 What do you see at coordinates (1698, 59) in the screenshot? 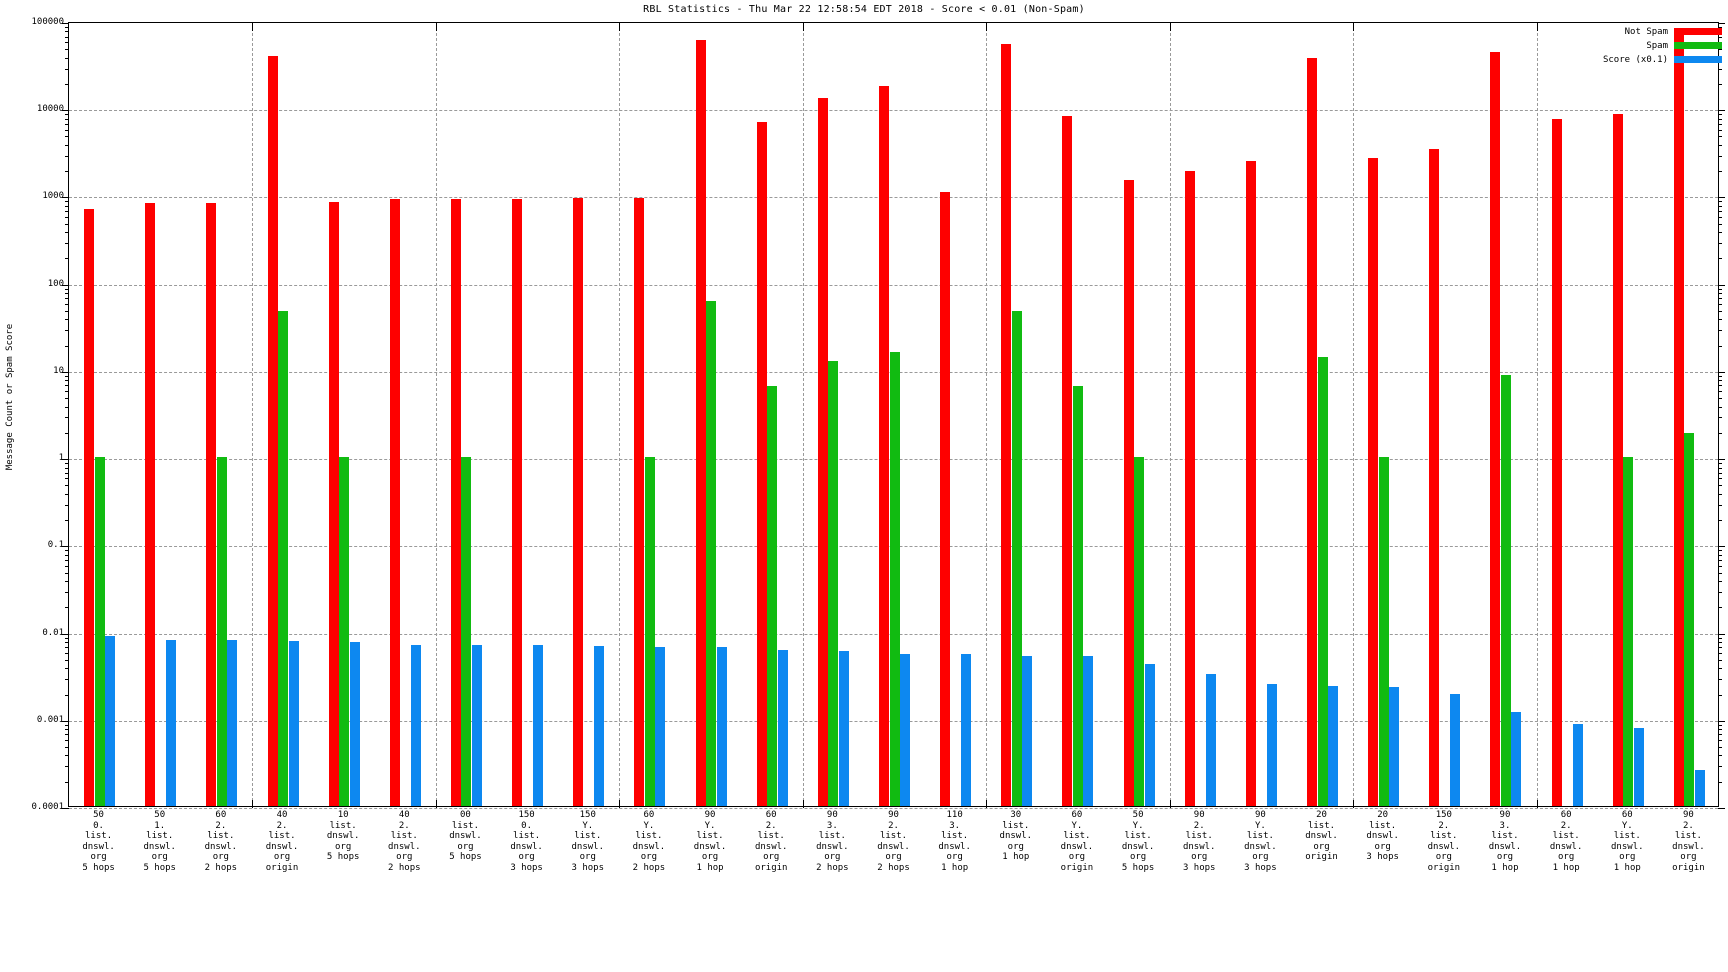
I see `legend-swatch-score` at bounding box center [1698, 59].